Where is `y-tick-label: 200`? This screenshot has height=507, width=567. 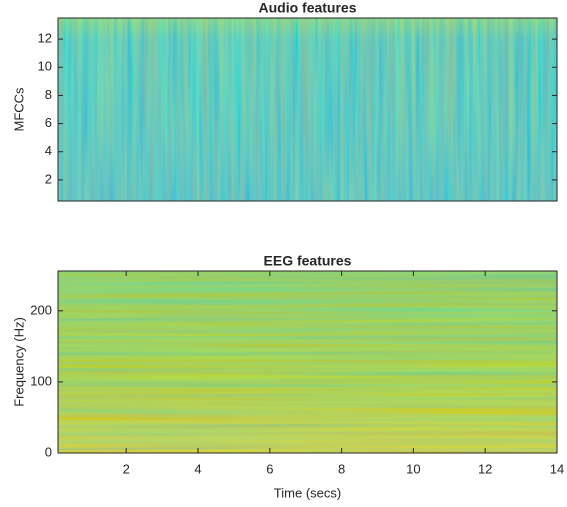 y-tick-label: 200 is located at coordinates (41, 309).